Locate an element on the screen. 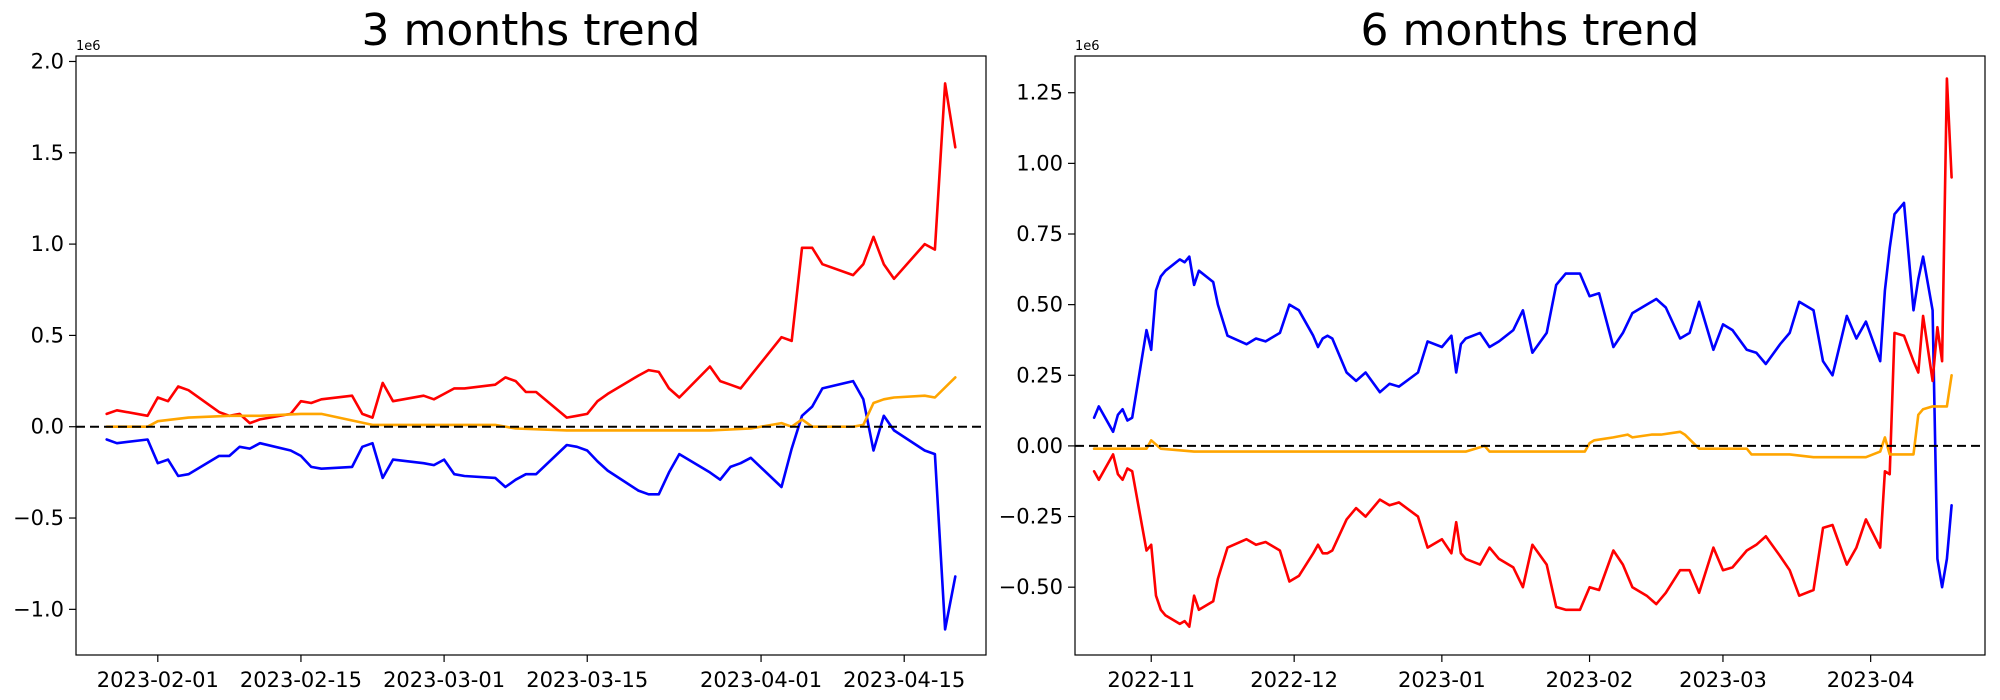 The height and width of the screenshot is (700, 2000). y-tick-label: −0.5 is located at coordinates (38, 518).